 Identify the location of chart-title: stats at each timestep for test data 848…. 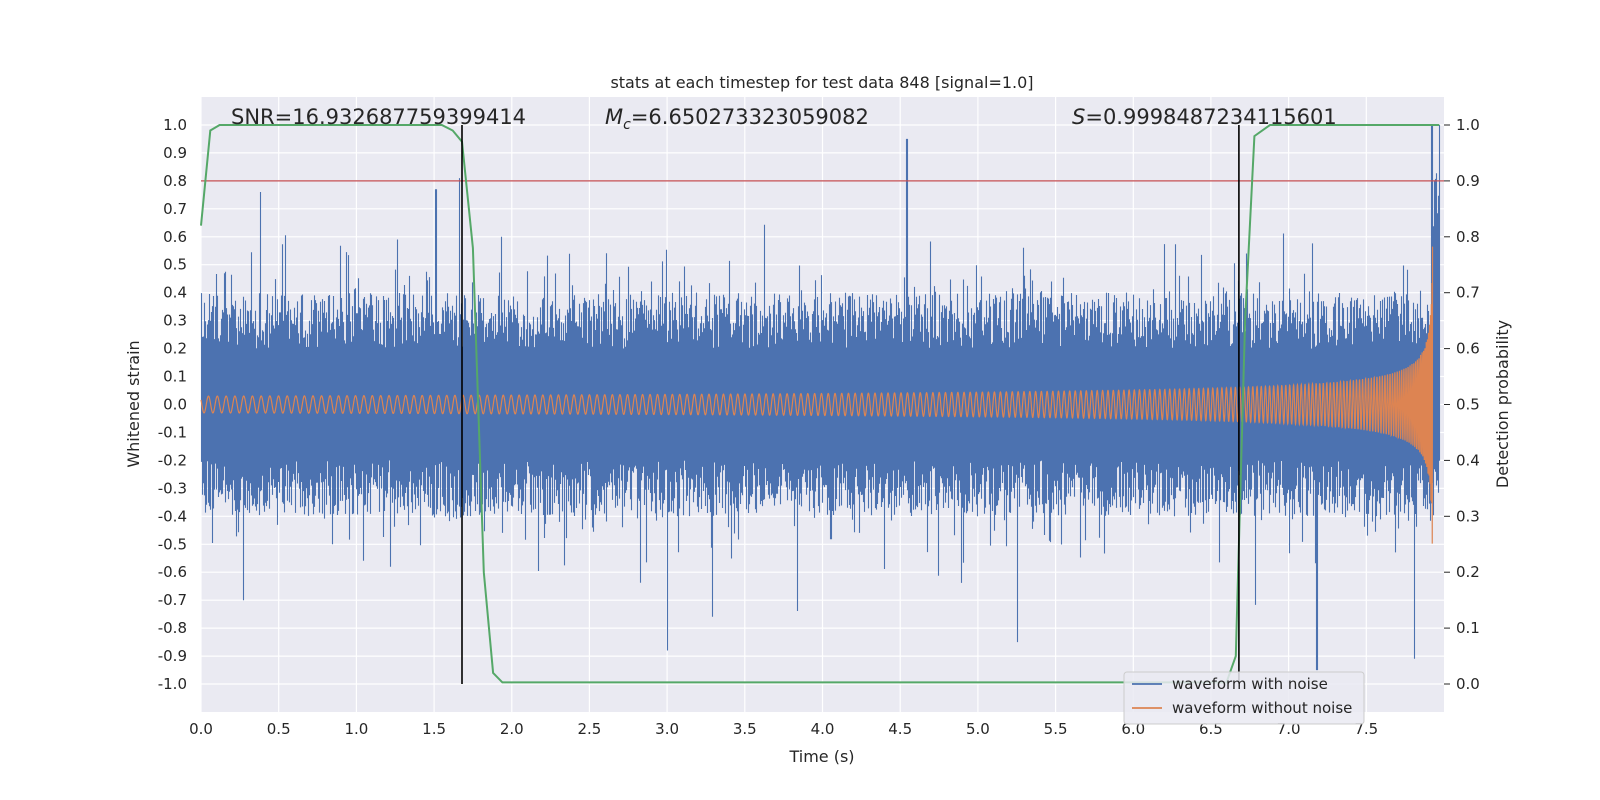
(821, 82).